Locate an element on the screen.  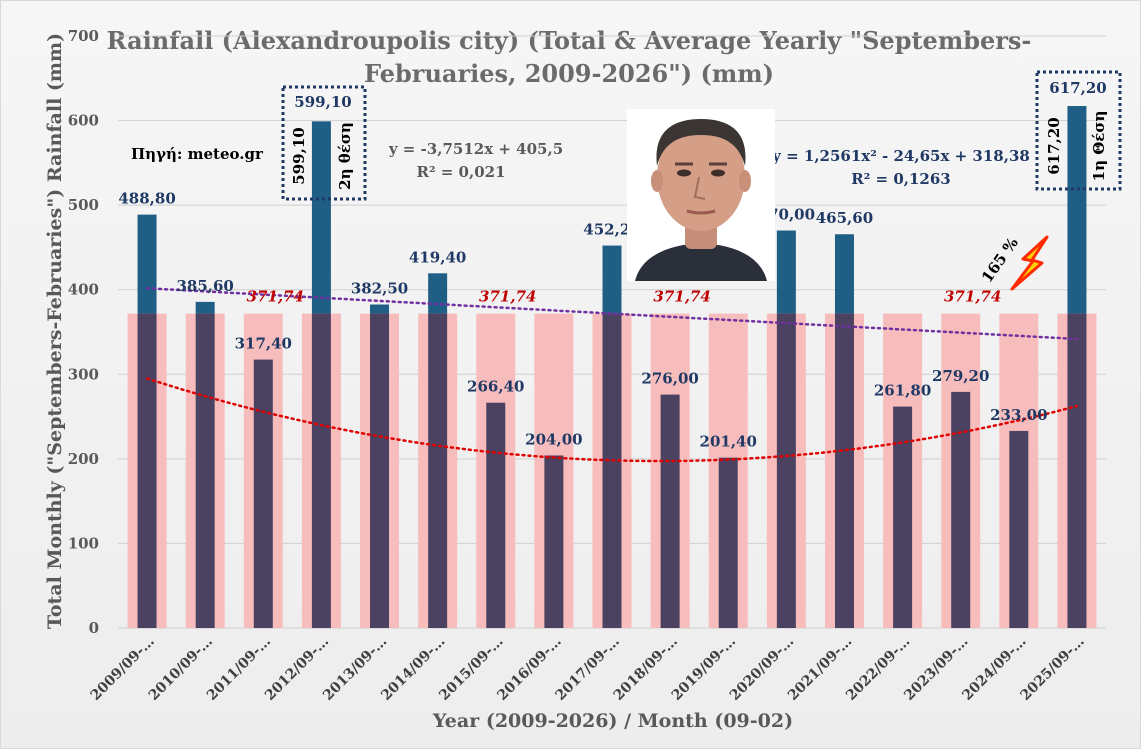
portrait-shirt is located at coordinates (701, 262).